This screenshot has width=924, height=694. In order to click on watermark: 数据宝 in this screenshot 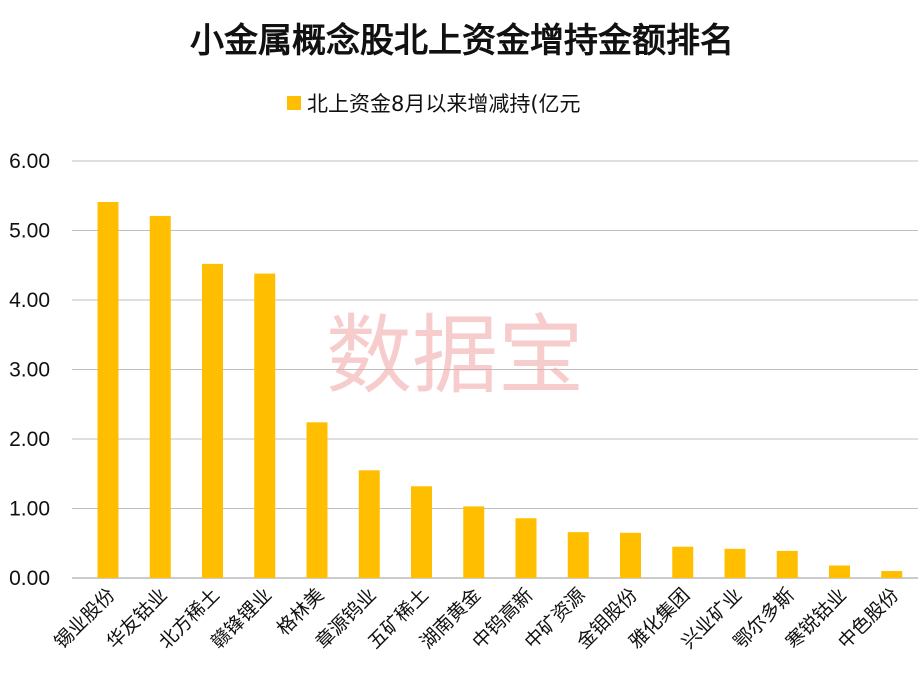, I will do `click(455, 356)`.